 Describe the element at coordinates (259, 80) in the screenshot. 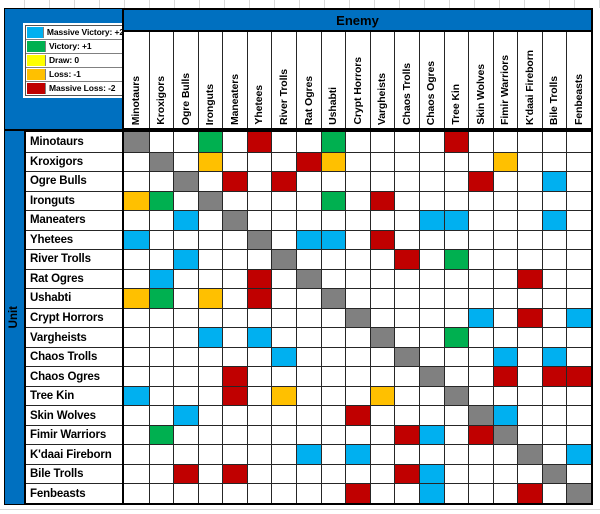

I see `column-header-cell: Yhetees` at that location.